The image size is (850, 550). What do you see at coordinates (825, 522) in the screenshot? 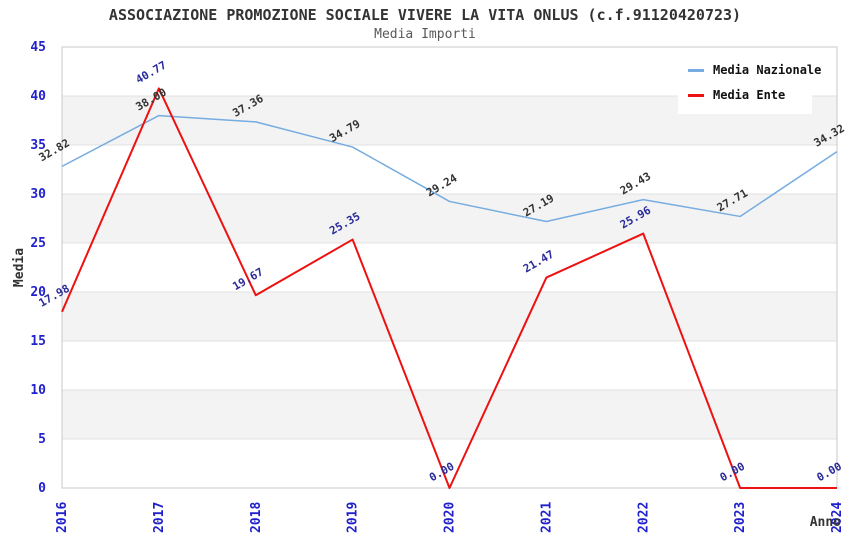
I see `x-axis-label: Anno` at bounding box center [825, 522].